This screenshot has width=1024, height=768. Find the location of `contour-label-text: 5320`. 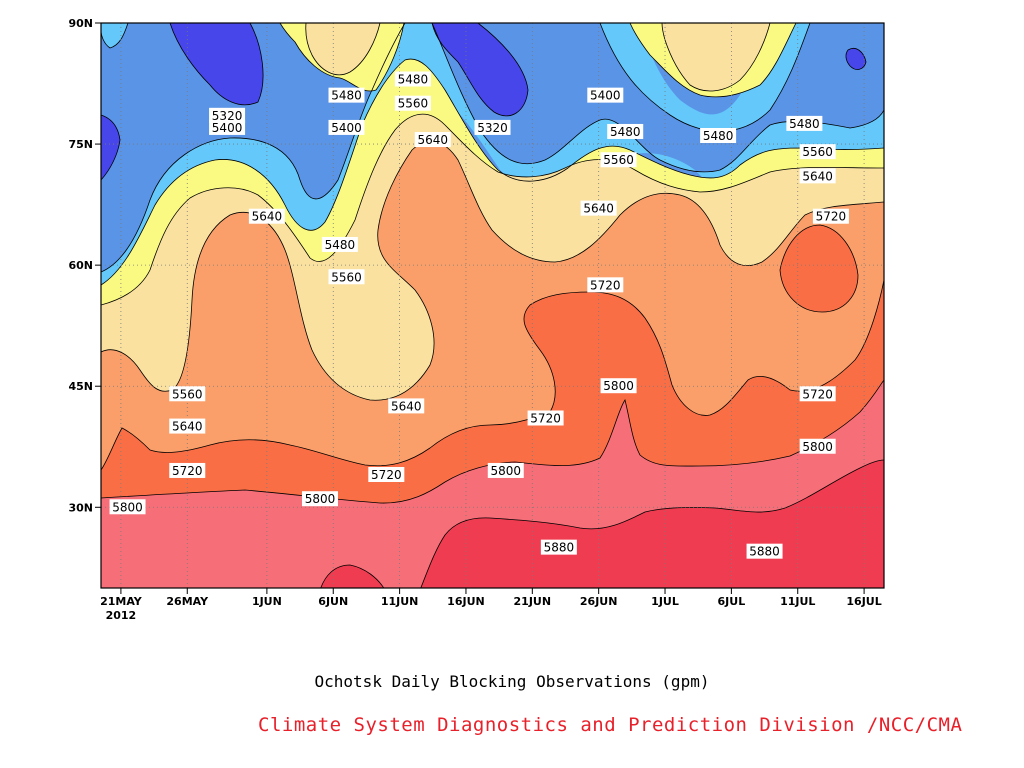

contour-label-text: 5320 is located at coordinates (492, 128).